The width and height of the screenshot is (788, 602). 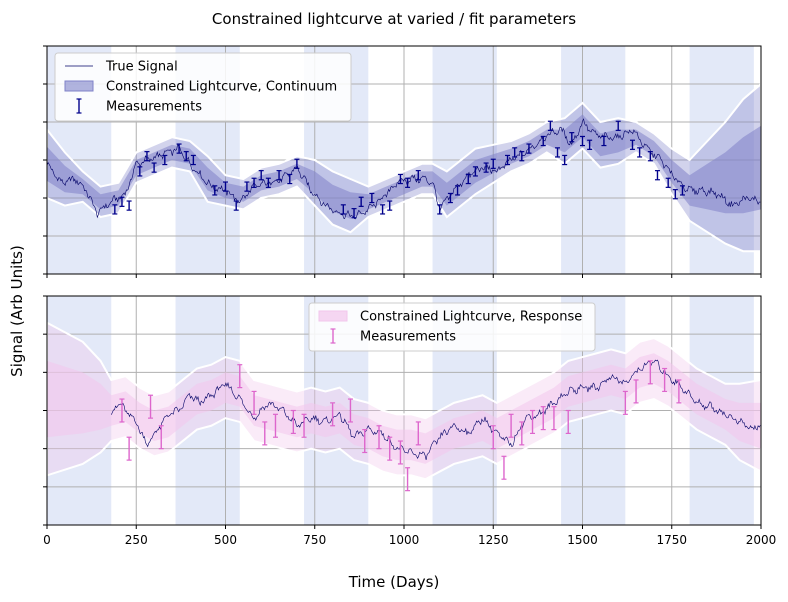 What do you see at coordinates (761, 540) in the screenshot?
I see `x-tick-label: 2000` at bounding box center [761, 540].